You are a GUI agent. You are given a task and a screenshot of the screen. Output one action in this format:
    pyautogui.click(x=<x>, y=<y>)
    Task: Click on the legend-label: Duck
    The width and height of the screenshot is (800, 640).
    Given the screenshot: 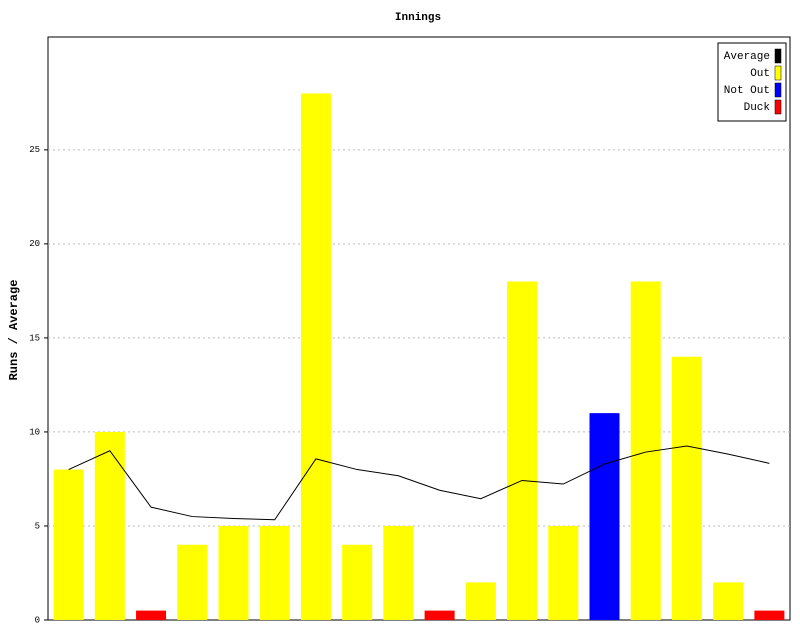 What is the action you would take?
    pyautogui.click(x=757, y=108)
    